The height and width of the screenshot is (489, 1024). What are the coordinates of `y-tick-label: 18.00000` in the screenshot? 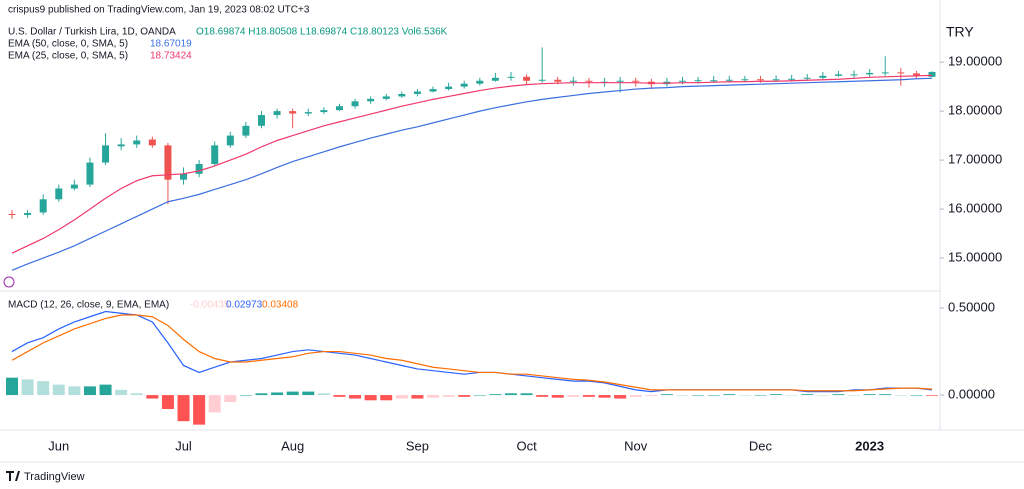 It's located at (975, 110).